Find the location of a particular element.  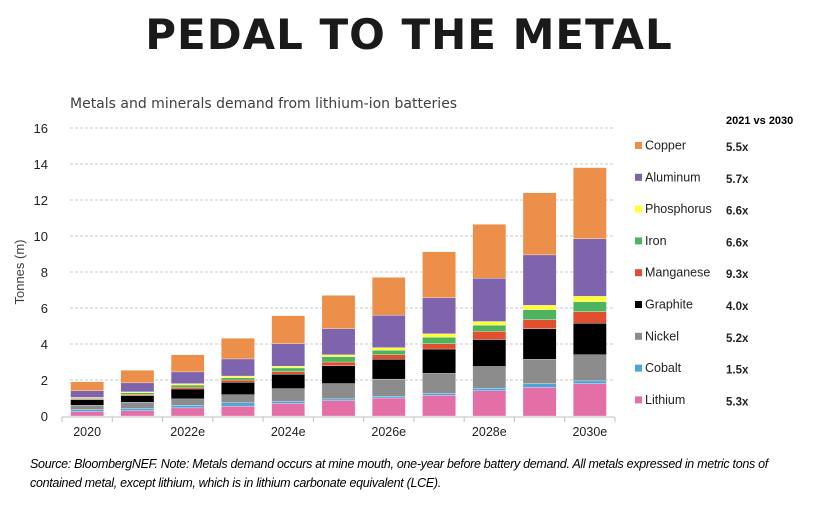

growth-multiplier: 5.2x is located at coordinates (737, 339).